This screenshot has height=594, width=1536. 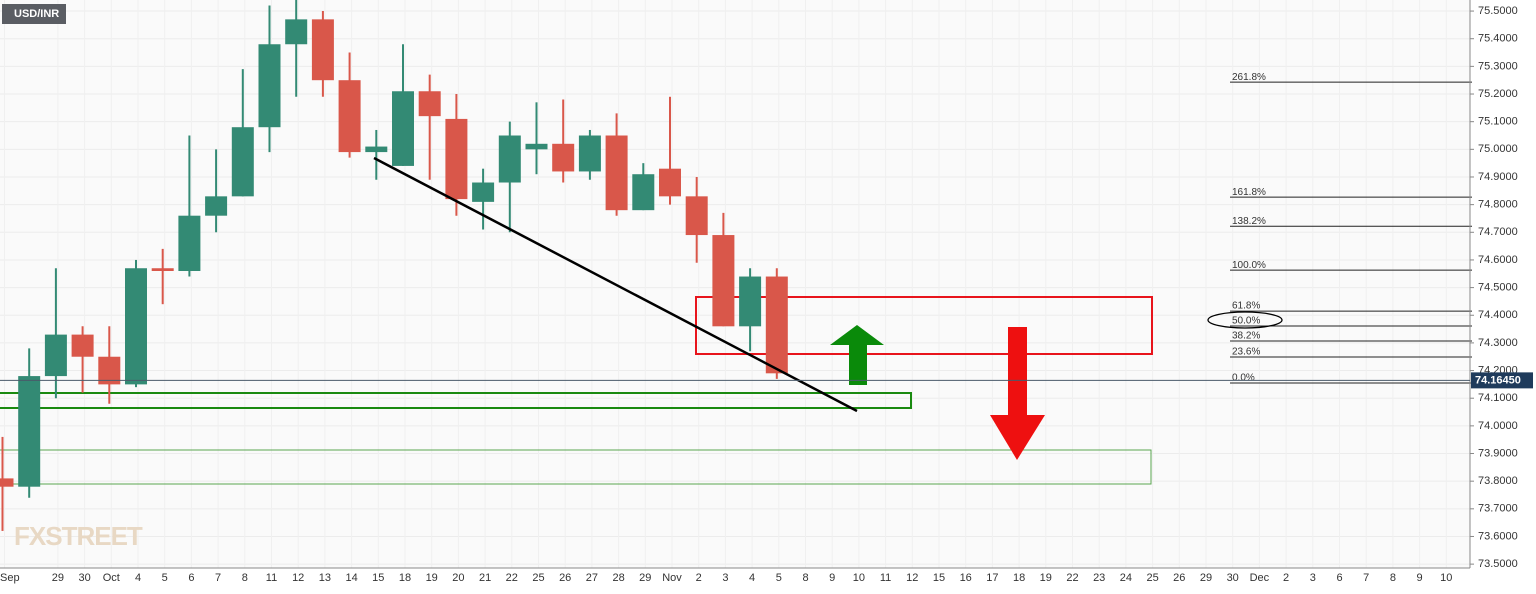 I want to click on fib-label: 161.8%, so click(x=1249, y=192).